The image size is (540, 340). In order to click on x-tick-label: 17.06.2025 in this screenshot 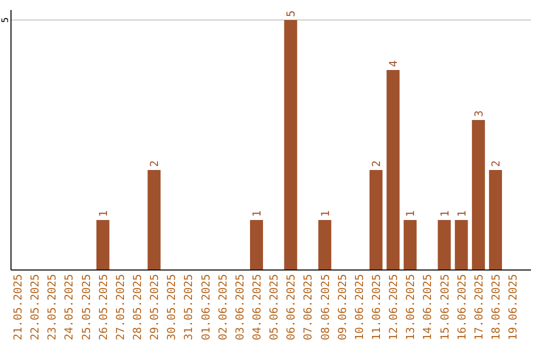, I will do `click(479, 307)`.